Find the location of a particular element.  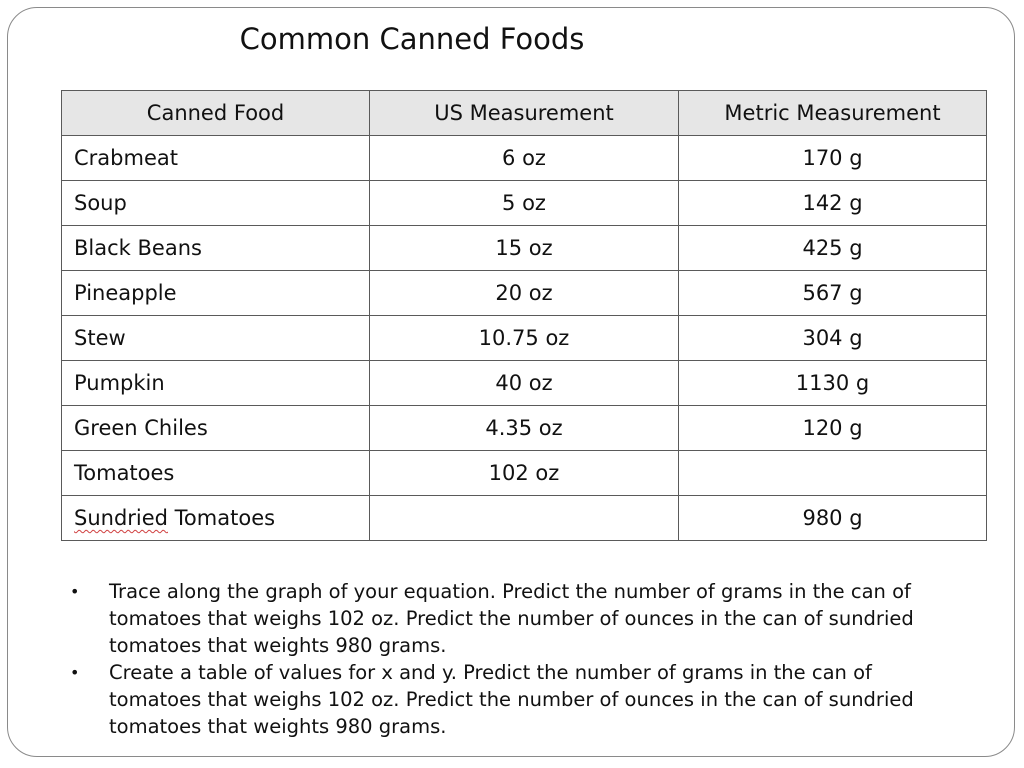

us-measurement-cell is located at coordinates (524, 518).